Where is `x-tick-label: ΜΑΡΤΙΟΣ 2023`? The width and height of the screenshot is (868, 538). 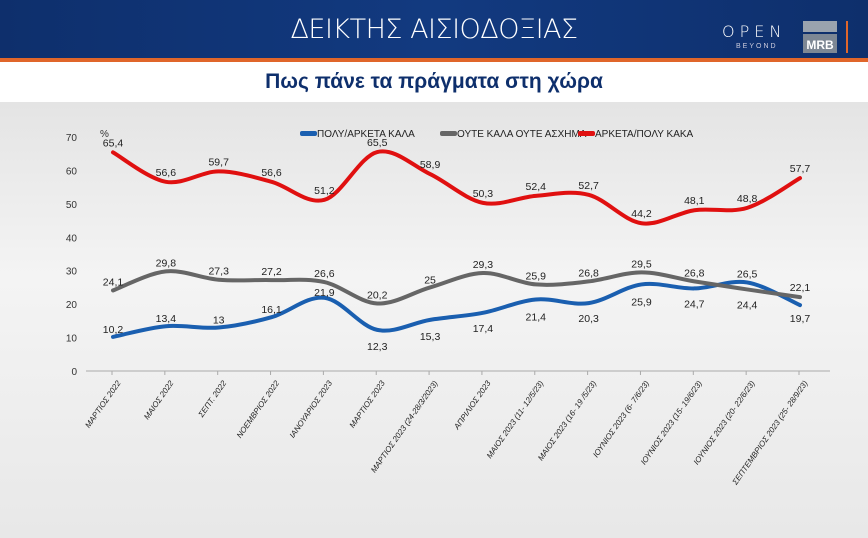 x-tick-label: ΜΑΡΤΙΟΣ 2023 is located at coordinates (368, 404).